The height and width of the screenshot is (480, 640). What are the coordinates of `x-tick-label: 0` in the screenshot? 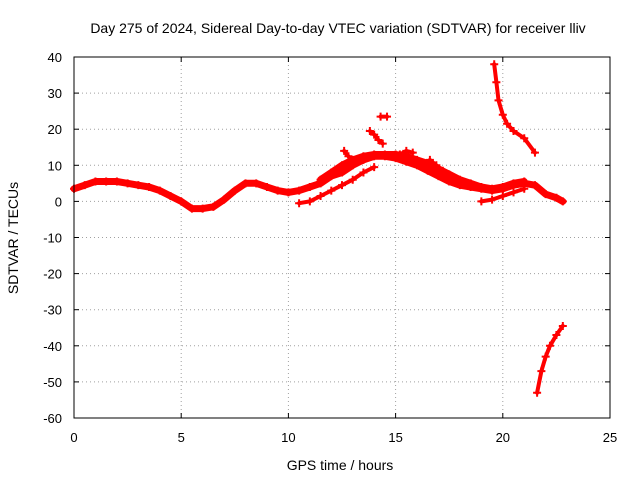 It's located at (73, 437).